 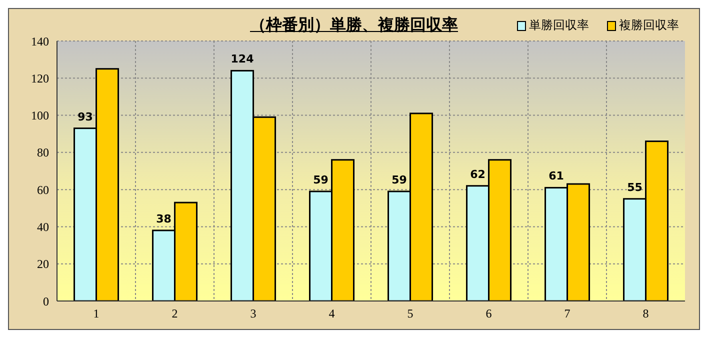 I want to click on legend-label: 単勝回収率, so click(x=559, y=25).